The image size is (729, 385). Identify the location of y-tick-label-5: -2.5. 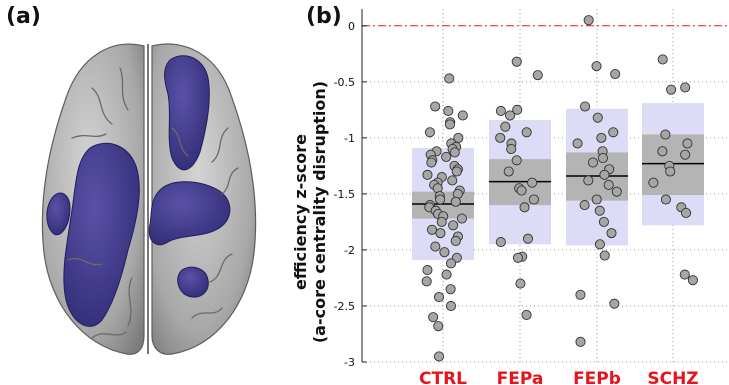
(344, 306).